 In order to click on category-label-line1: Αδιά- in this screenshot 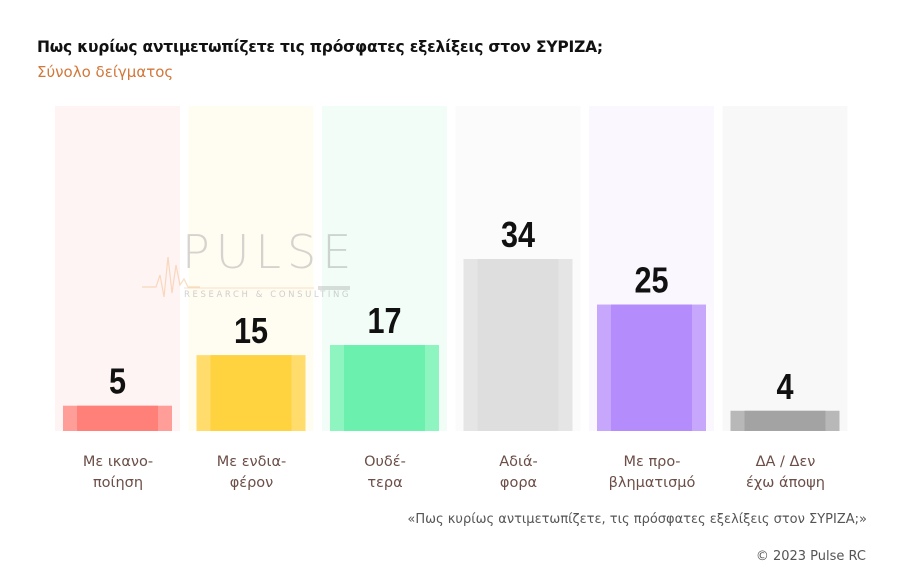, I will do `click(518, 462)`.